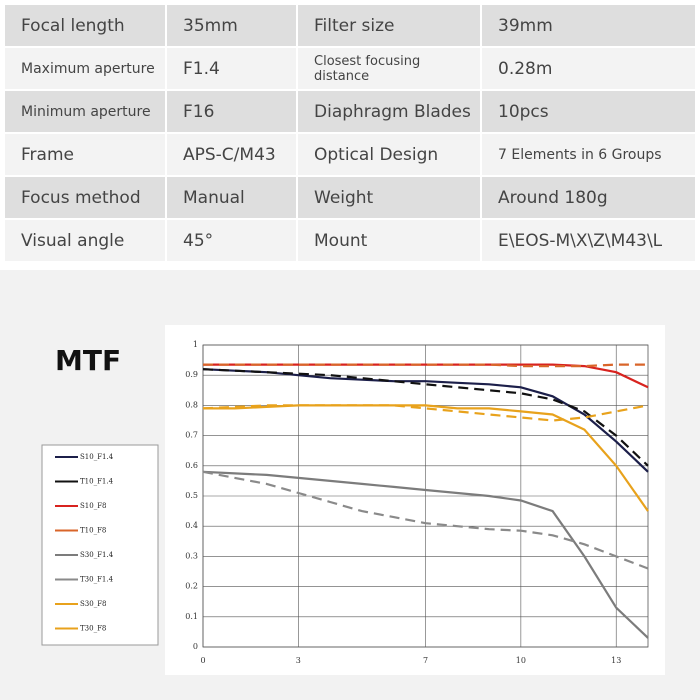 The height and width of the screenshot is (700, 700). Describe the element at coordinates (298, 660) in the screenshot. I see `x-tick-label: 3` at that location.